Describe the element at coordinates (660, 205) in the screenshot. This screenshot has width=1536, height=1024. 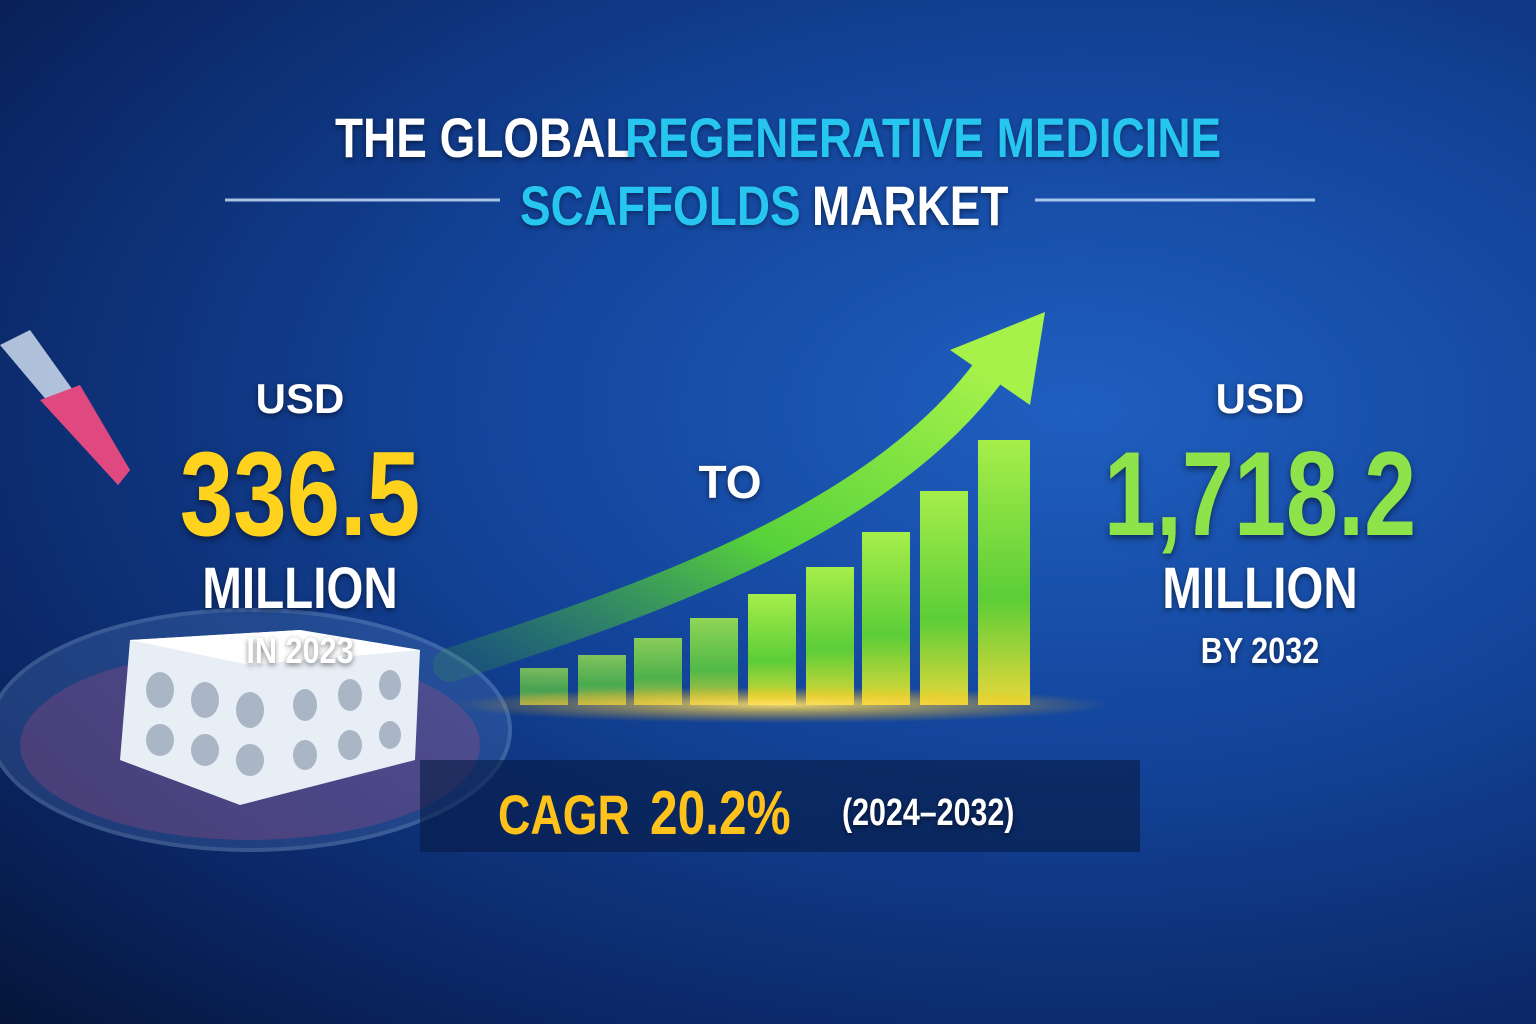
I see `title-accent: SCAFFOLDS` at that location.